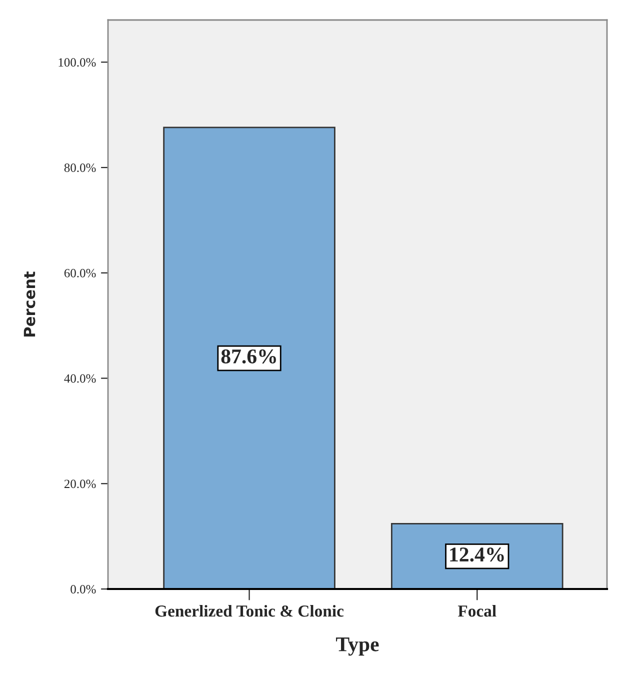  What do you see at coordinates (30, 304) in the screenshot?
I see `y-axis-title: Percent` at bounding box center [30, 304].